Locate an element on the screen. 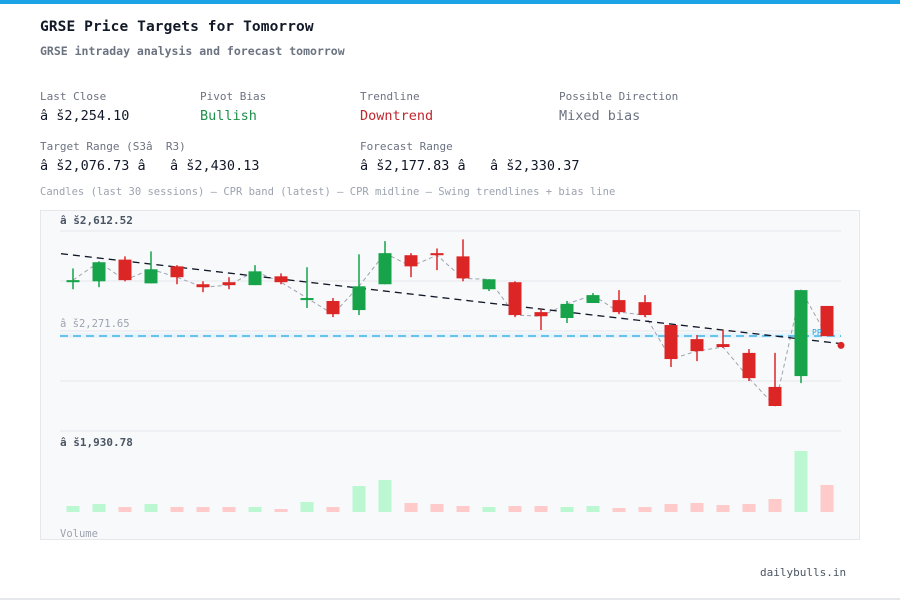  page-title: GRSE Price Targets for Tomorrow is located at coordinates (177, 27).